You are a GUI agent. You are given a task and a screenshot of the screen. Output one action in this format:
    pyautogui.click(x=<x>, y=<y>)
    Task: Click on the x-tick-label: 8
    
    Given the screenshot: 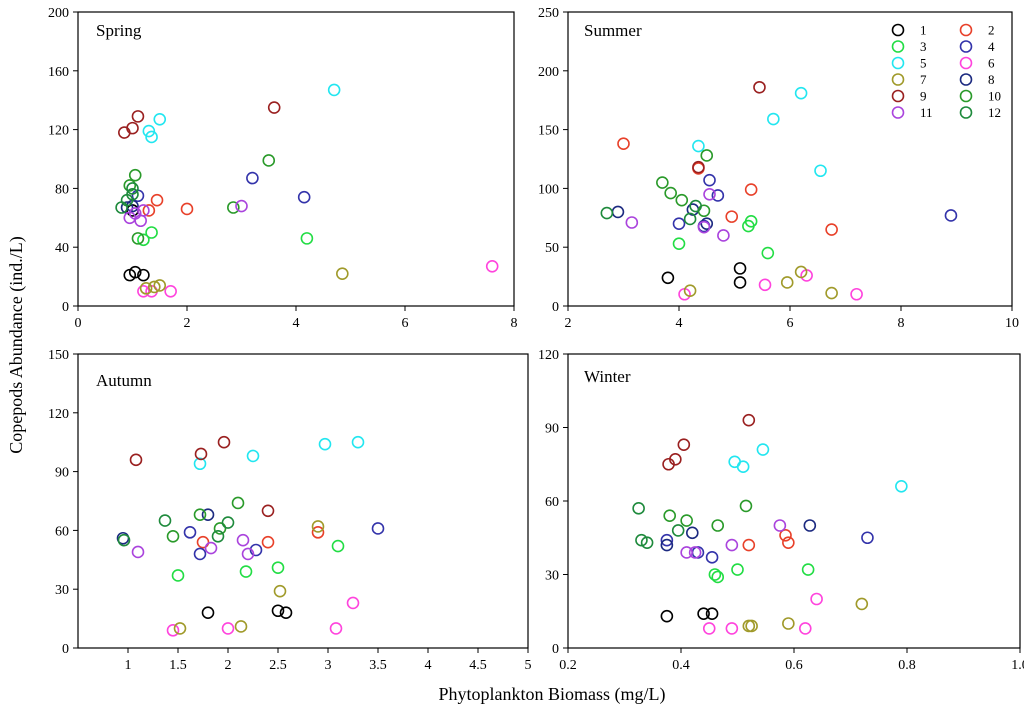 What is the action you would take?
    pyautogui.click(x=514, y=323)
    